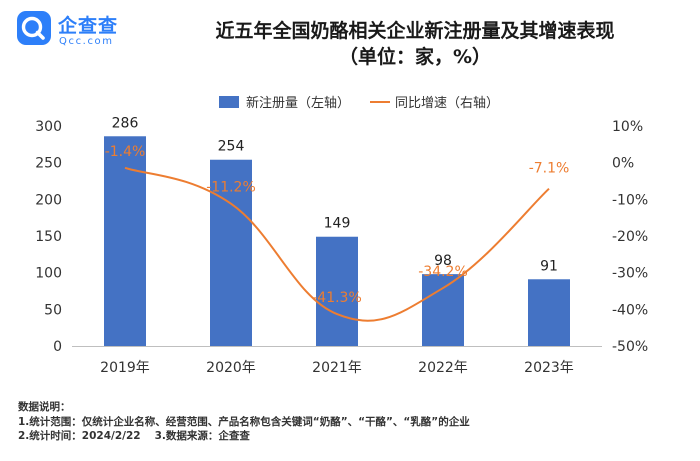 Image resolution: width=700 pixels, height=461 pixels. What do you see at coordinates (79, 436) in the screenshot?
I see `notes-line-2-time: 2.统计时间：2024/2/22` at bounding box center [79, 436].